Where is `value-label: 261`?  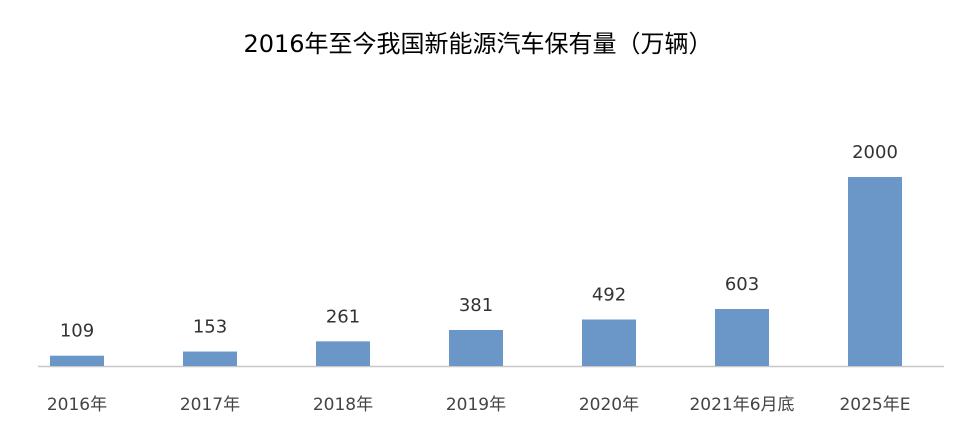
value-label: 261 is located at coordinates (343, 316).